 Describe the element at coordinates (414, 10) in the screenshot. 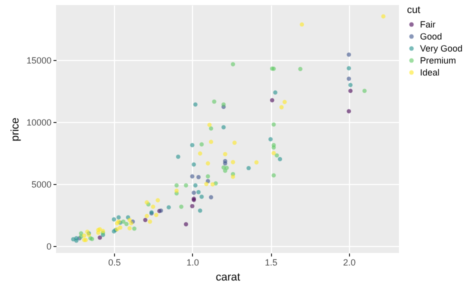

I see `legend-title: cut` at that location.